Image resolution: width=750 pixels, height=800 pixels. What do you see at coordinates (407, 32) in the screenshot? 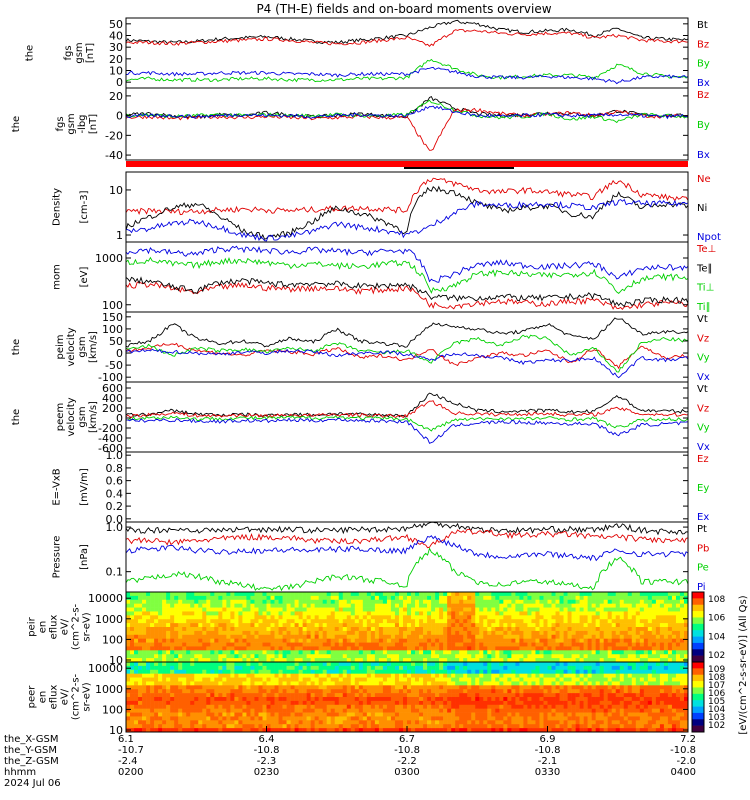
I see `series-fgs-gsm-Bt` at bounding box center [407, 32].